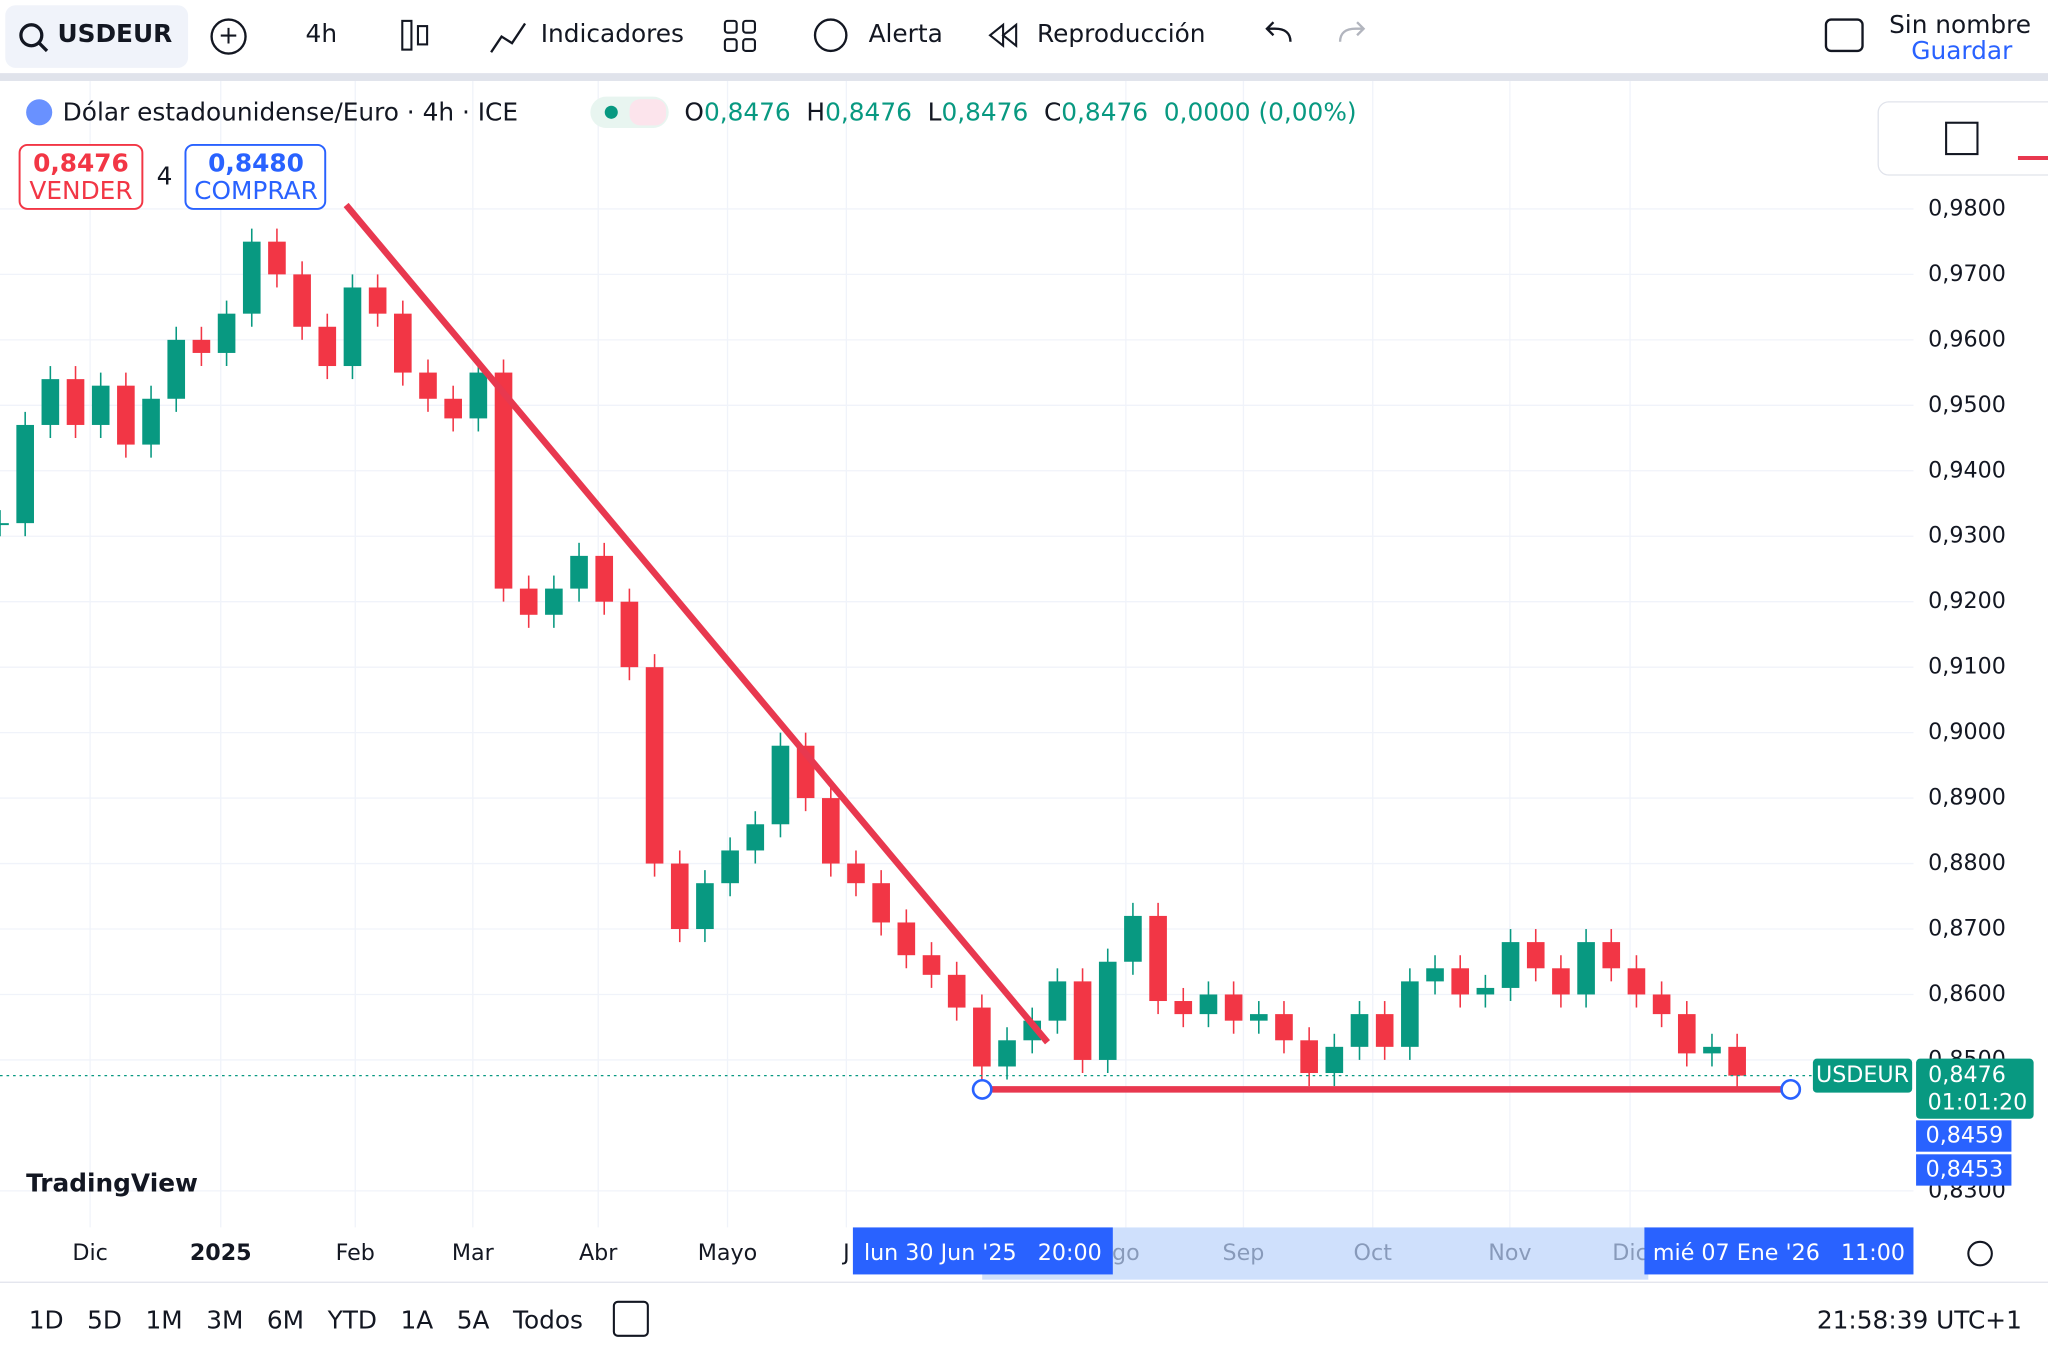  Describe the element at coordinates (39, 112) in the screenshot. I see `flag-icon` at that location.